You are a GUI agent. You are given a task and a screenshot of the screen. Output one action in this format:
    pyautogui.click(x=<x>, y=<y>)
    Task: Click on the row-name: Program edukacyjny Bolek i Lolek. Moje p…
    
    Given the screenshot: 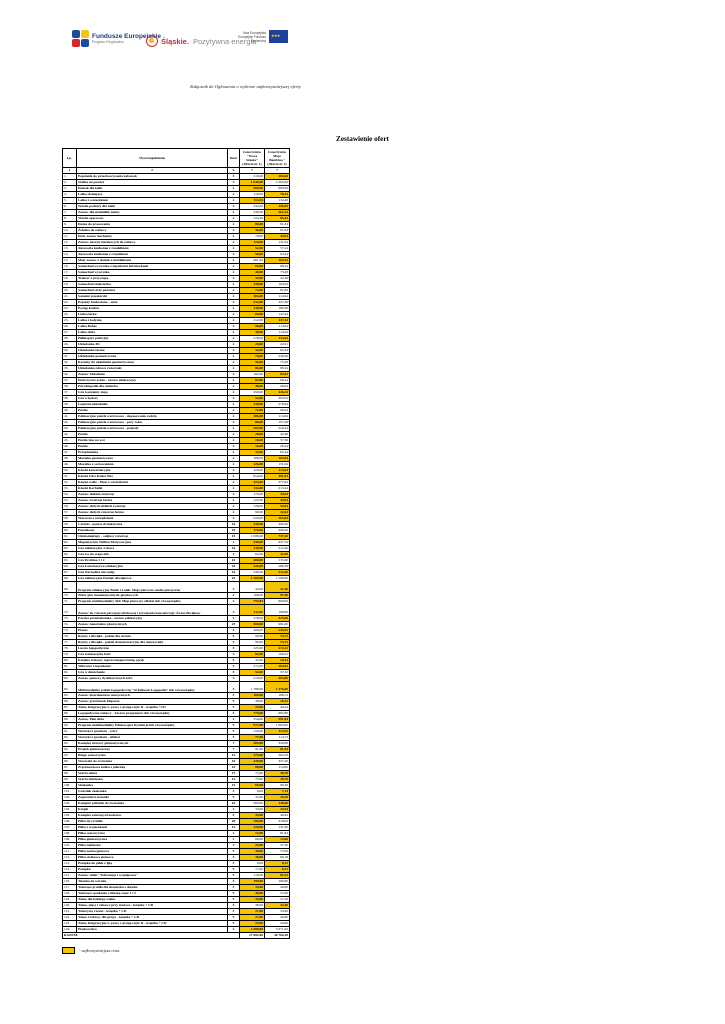 What is the action you would take?
    pyautogui.click(x=152, y=587)
    